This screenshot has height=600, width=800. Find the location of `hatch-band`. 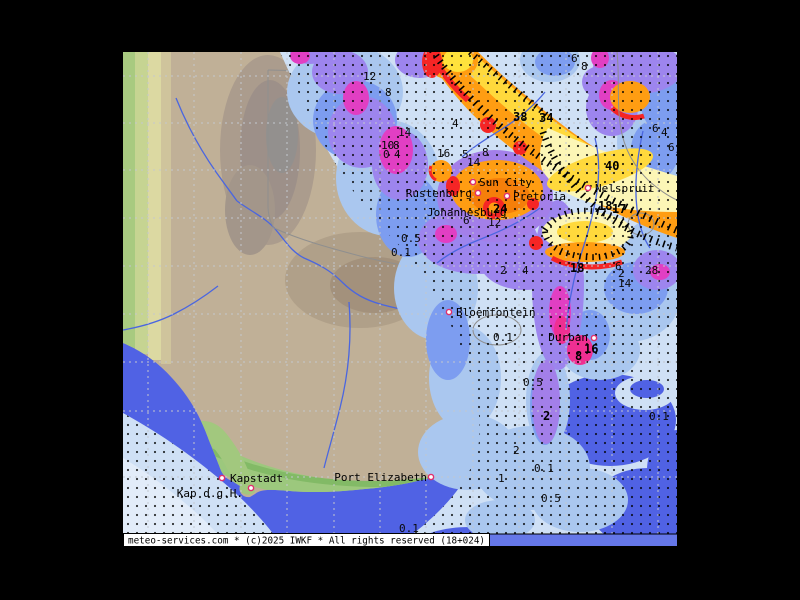

hatch-band is located at coordinates (553, 156).